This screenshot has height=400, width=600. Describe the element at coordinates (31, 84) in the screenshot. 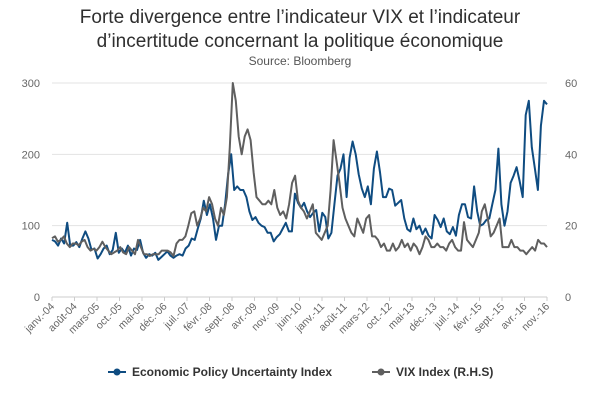

I see `y-left-tick-label: 300` at that location.